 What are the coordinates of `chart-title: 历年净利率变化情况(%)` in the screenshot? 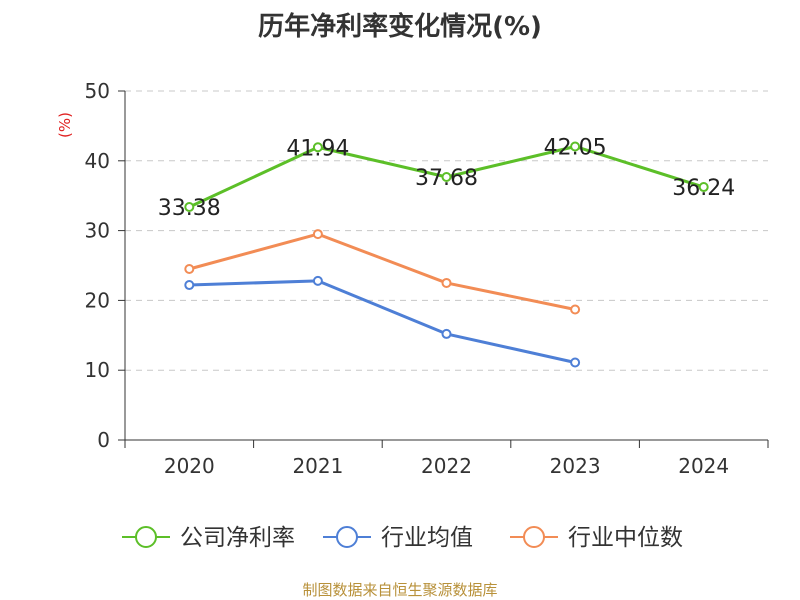 It's located at (400, 27).